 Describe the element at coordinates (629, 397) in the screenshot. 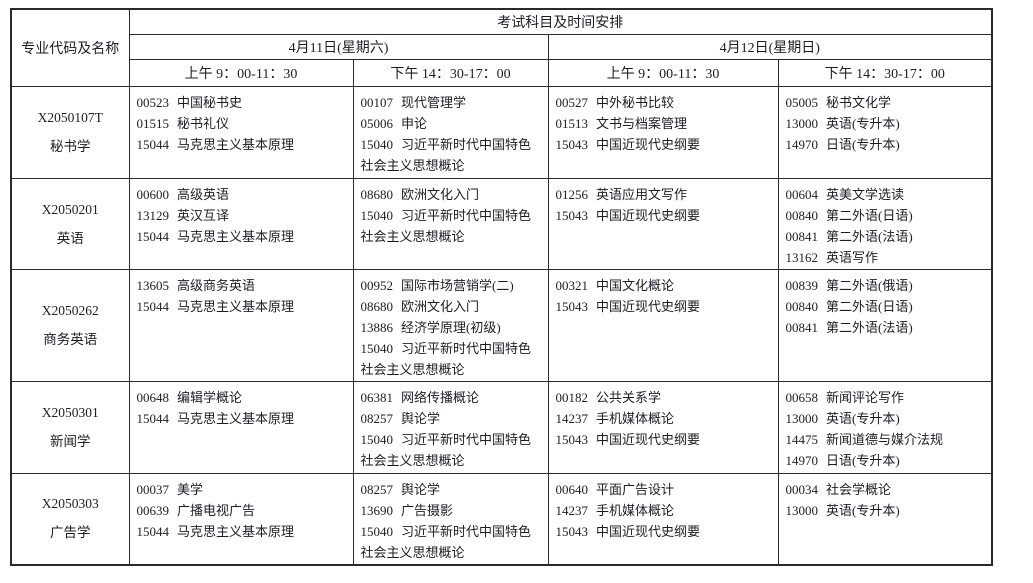

I see `course-title: 公共关系学` at that location.